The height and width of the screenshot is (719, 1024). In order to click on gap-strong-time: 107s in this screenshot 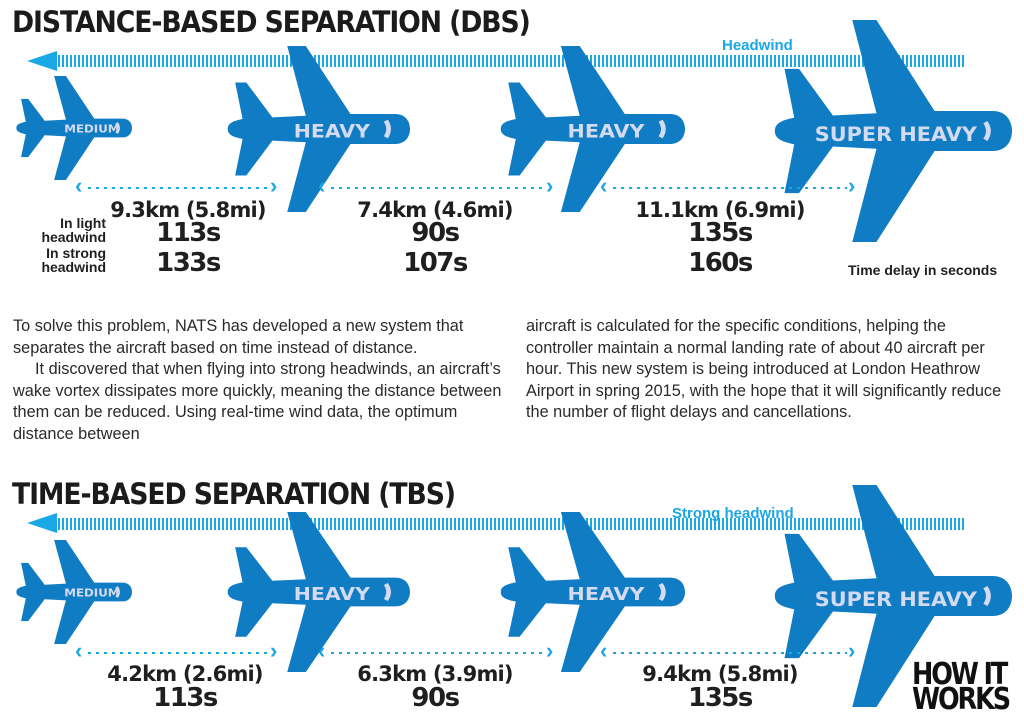, I will do `click(435, 263)`.